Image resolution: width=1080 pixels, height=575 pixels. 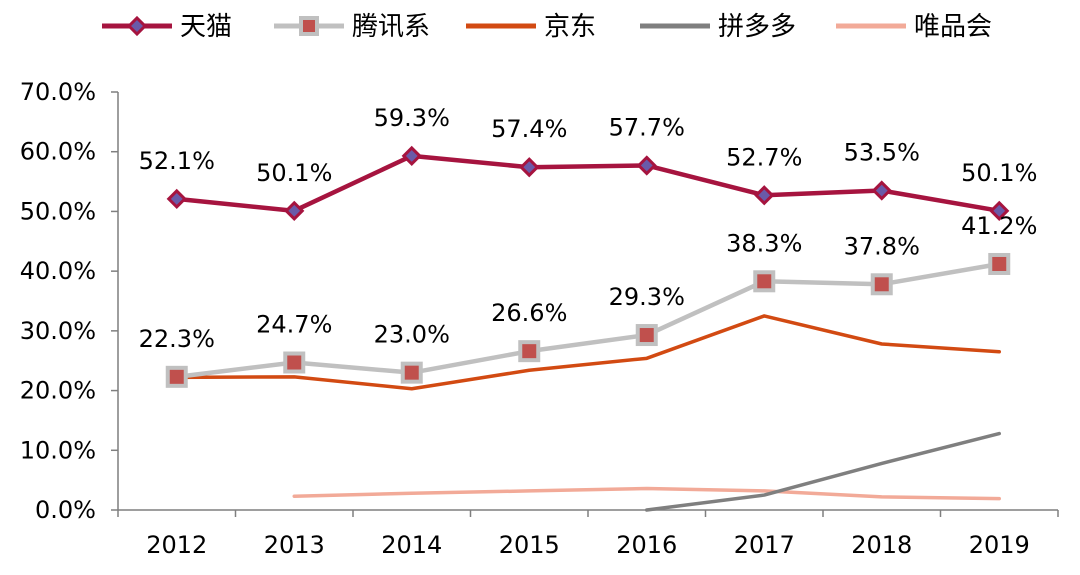 I want to click on data-label: 38.3%, so click(x=764, y=243).